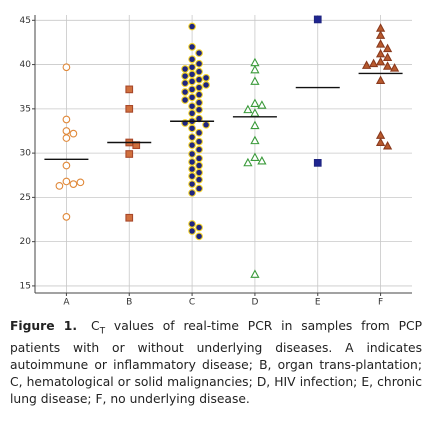  What do you see at coordinates (26, 154) in the screenshot?
I see `y-tick-label: 30` at bounding box center [26, 154].